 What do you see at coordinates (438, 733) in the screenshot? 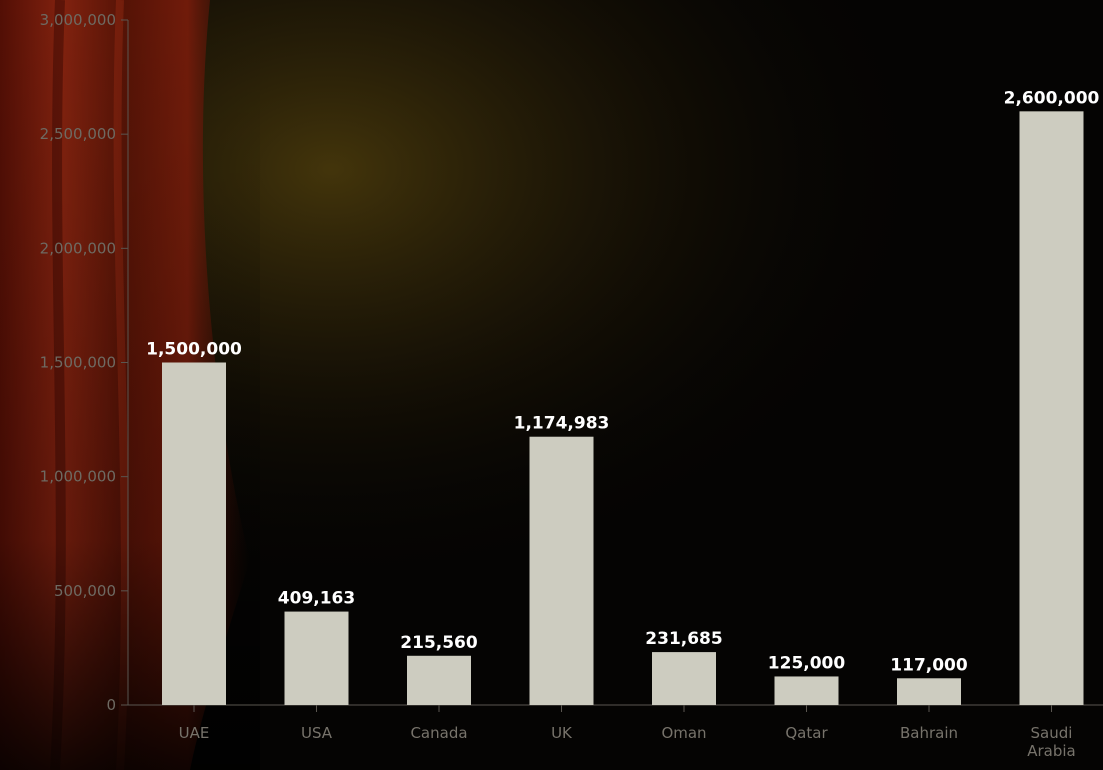
I see `x-category-label: Canada` at bounding box center [438, 733].